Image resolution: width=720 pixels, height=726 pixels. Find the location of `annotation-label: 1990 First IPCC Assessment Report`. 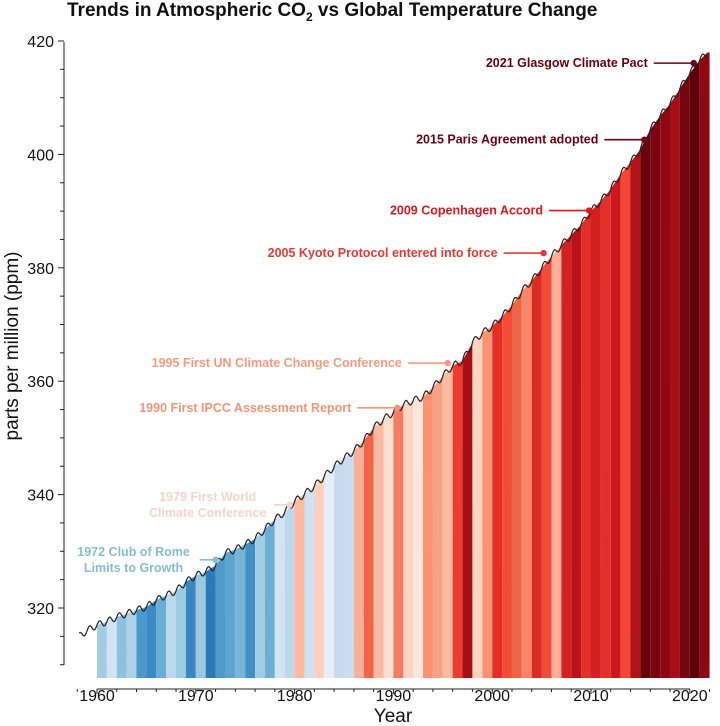

annotation-label: 1990 First IPCC Assessment Report is located at coordinates (245, 408).